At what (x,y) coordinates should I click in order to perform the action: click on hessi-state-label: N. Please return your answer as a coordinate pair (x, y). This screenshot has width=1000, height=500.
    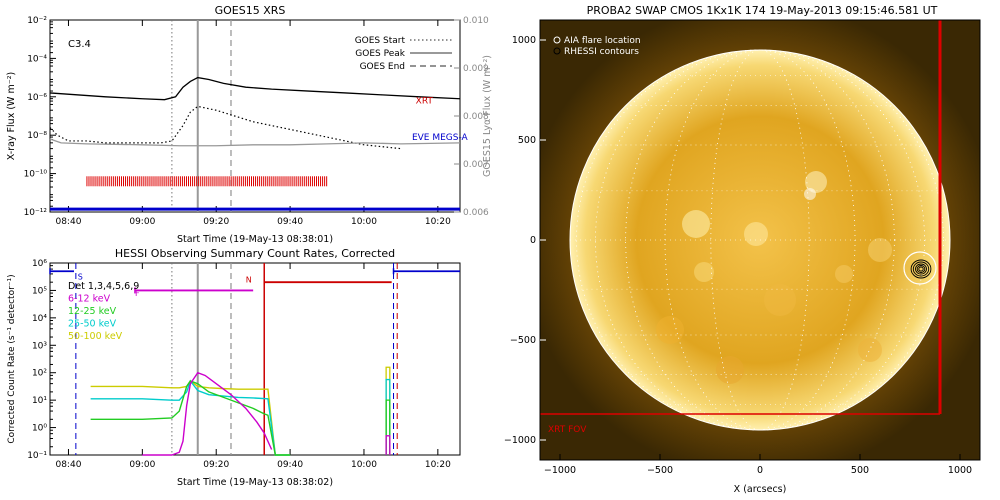
    Looking at the image, I should click on (249, 279).